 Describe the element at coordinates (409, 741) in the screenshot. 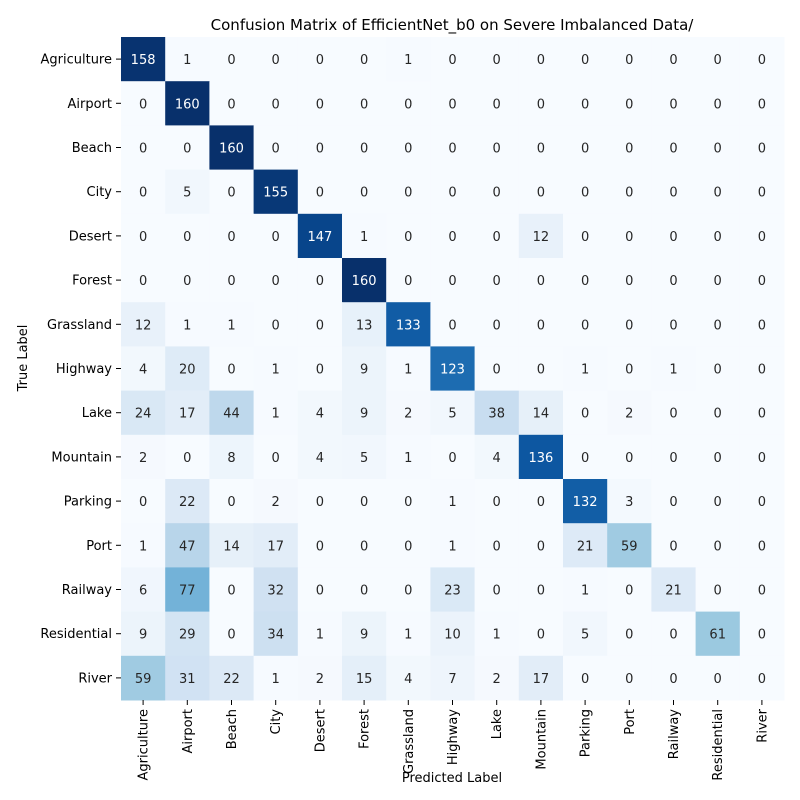

I see `x-tick-label: Grassland` at that location.